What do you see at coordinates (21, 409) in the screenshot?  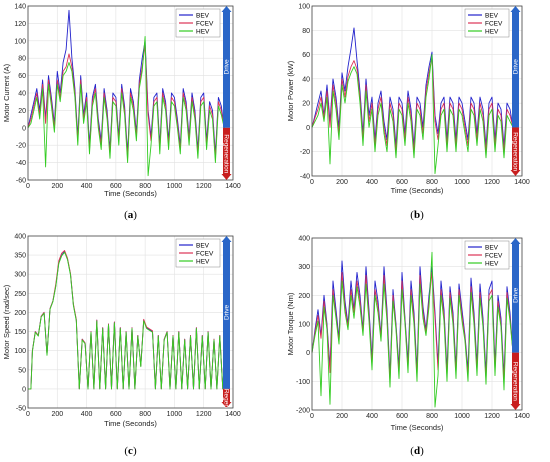 I see `y-tick-label: -50` at bounding box center [21, 409].